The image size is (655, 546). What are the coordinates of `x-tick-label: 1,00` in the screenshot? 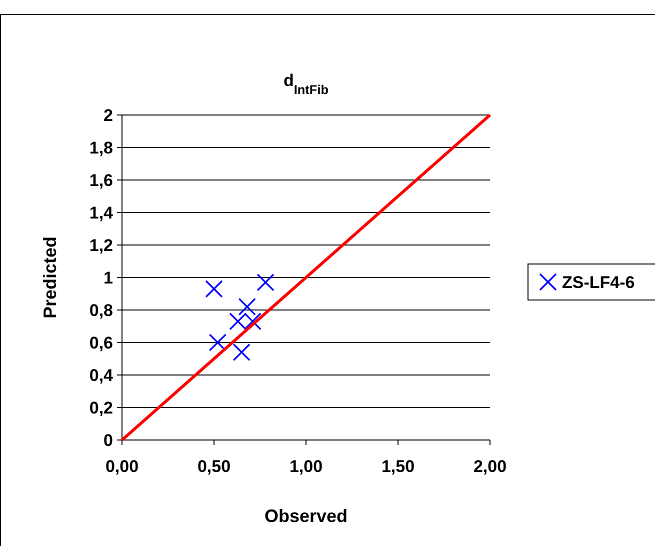 It's located at (306, 466).